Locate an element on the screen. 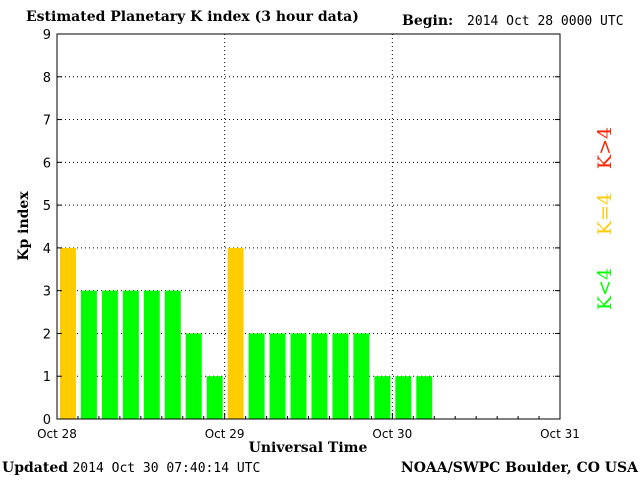 Image resolution: width=640 pixels, height=480 pixels. legend-k-less-4: K<4 is located at coordinates (605, 289).